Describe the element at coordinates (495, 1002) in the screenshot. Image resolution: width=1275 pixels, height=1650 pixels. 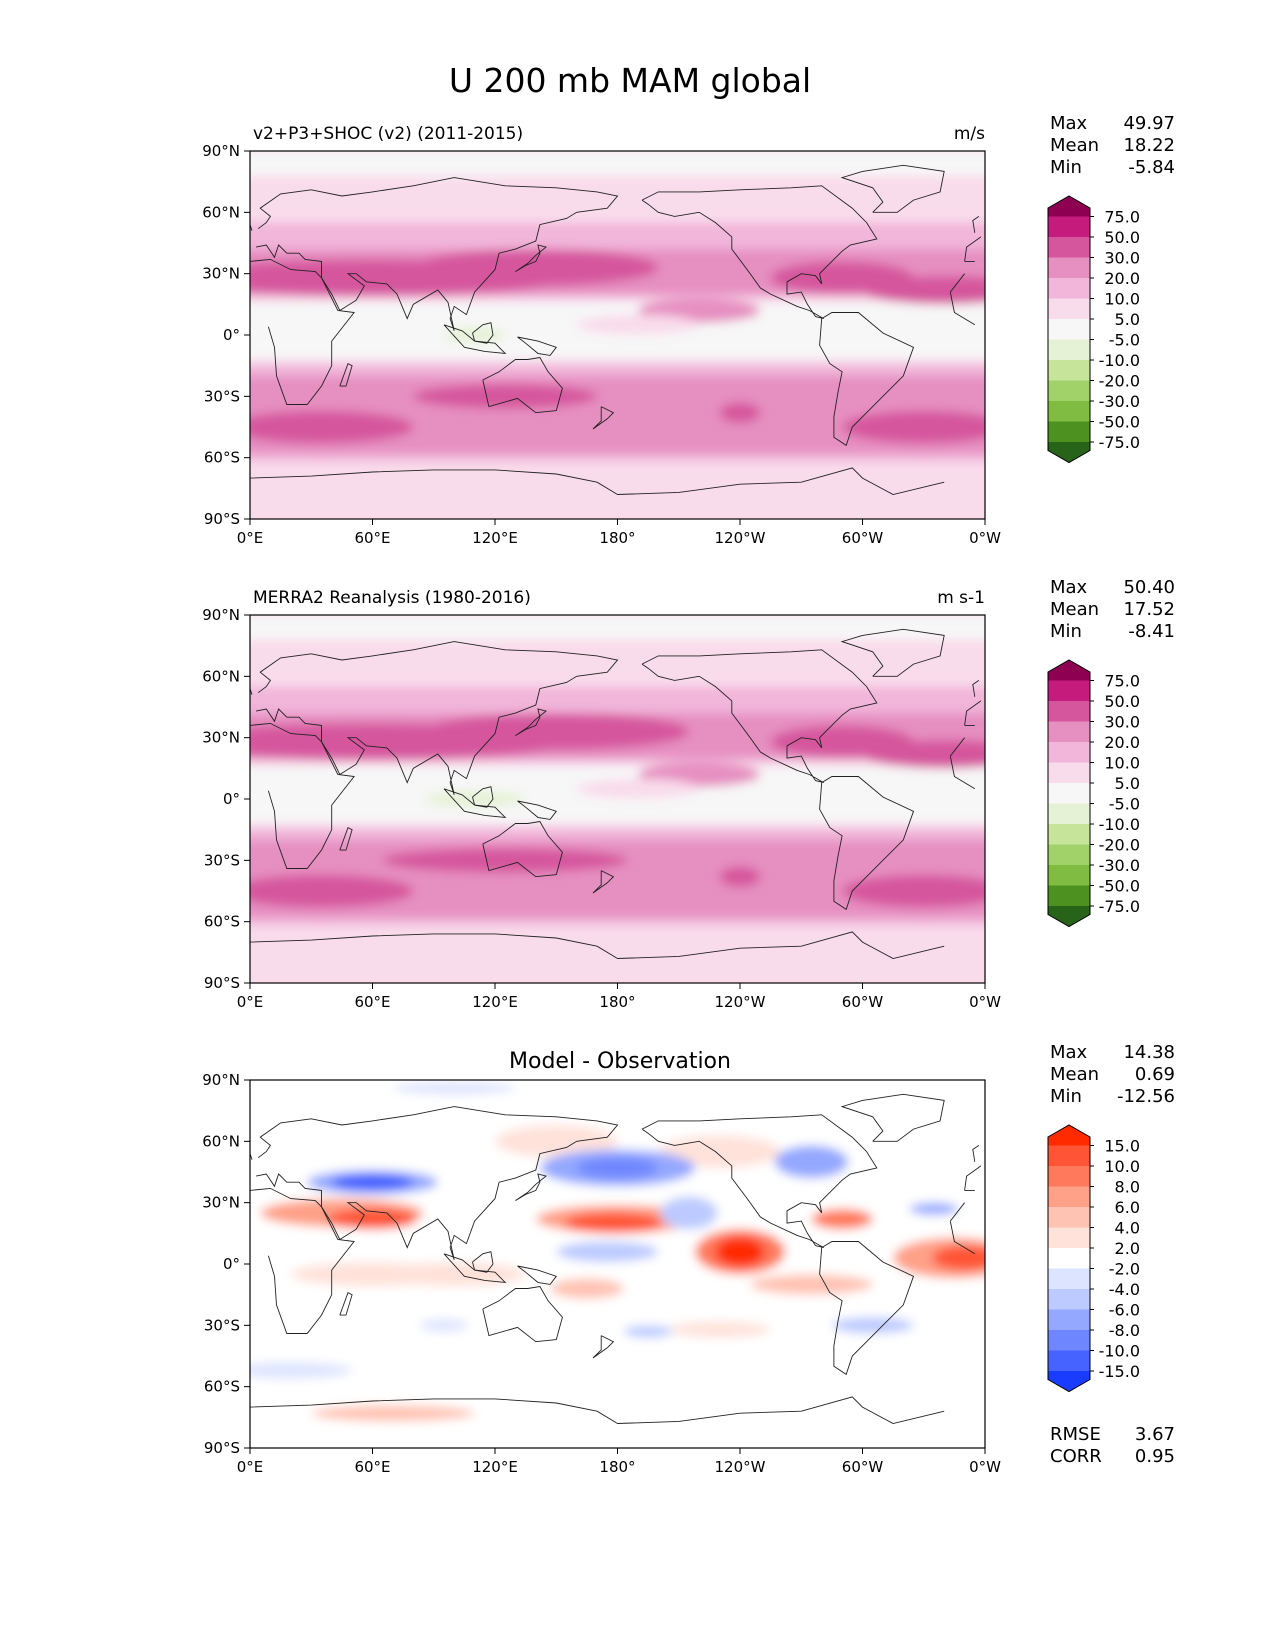
I see `lon-tick-label: 120°E` at that location.